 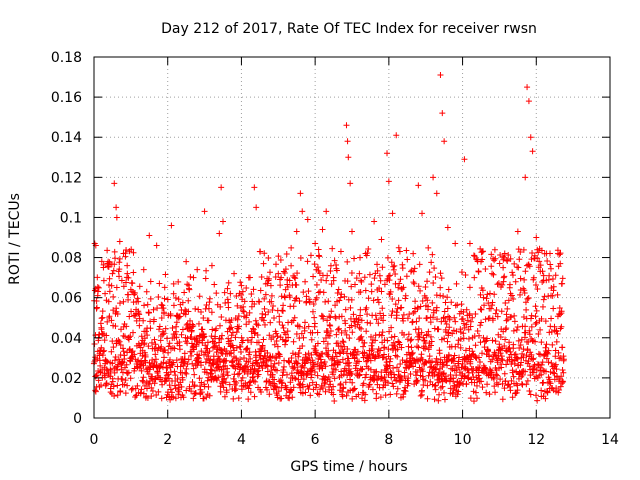 I want to click on y-tick-label: 0.16, so click(x=66, y=98).